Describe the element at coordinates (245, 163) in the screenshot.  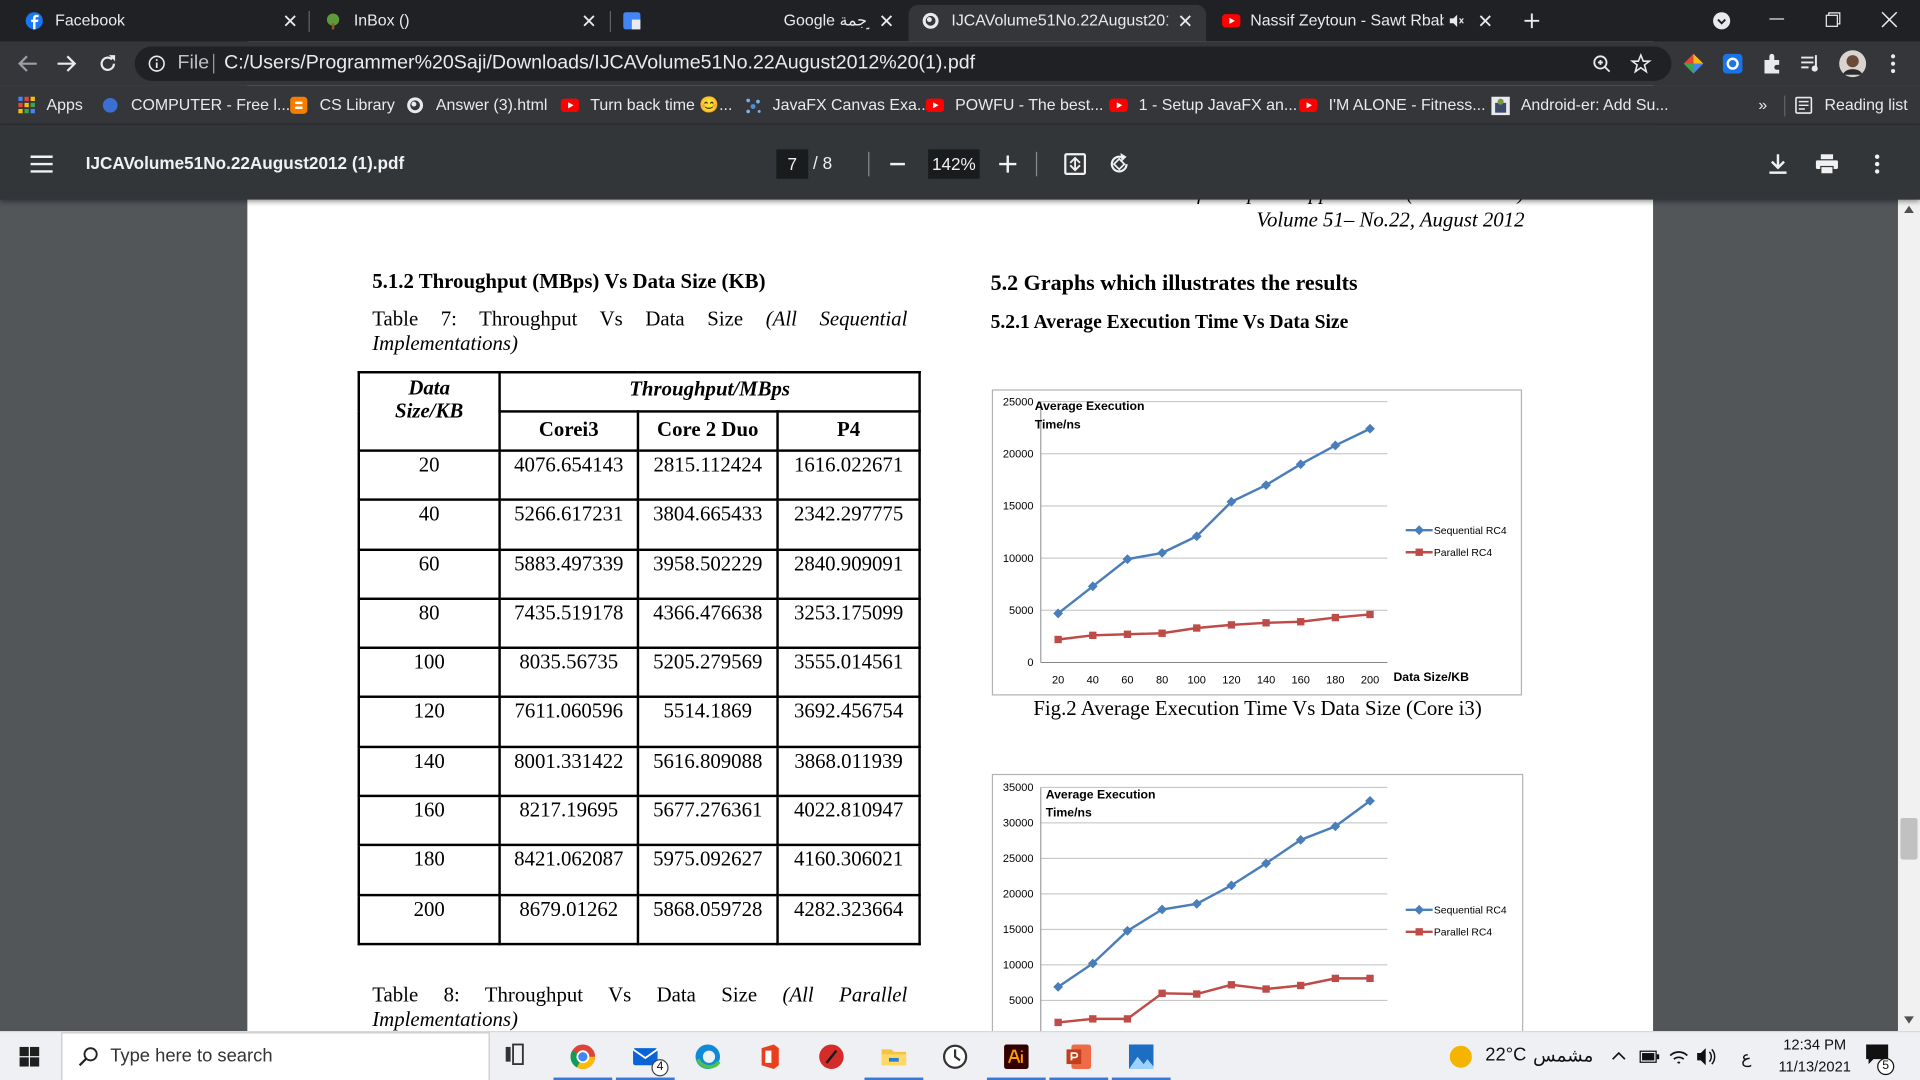
I see `file-name: IJCAVolume51No.22August2012 (1).pdf` at that location.